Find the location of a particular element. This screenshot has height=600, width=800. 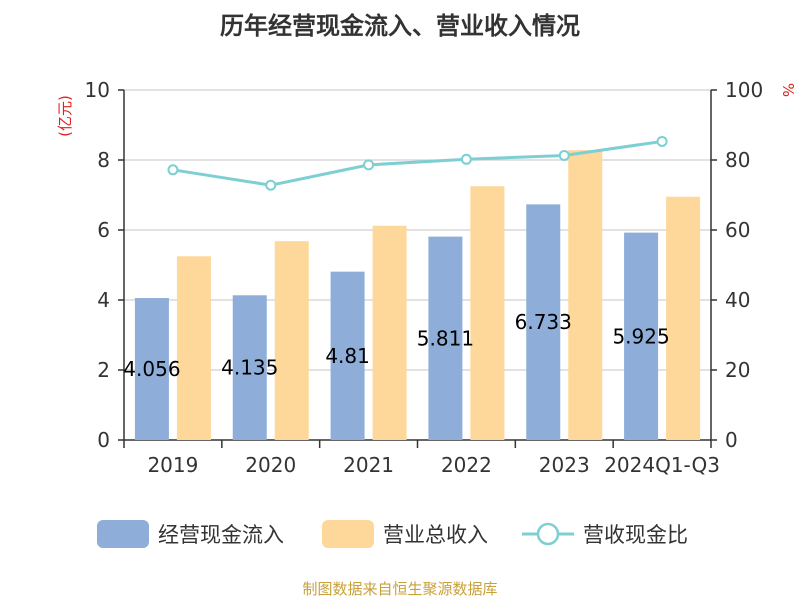

x-tick-label: 2020 is located at coordinates (270, 465).